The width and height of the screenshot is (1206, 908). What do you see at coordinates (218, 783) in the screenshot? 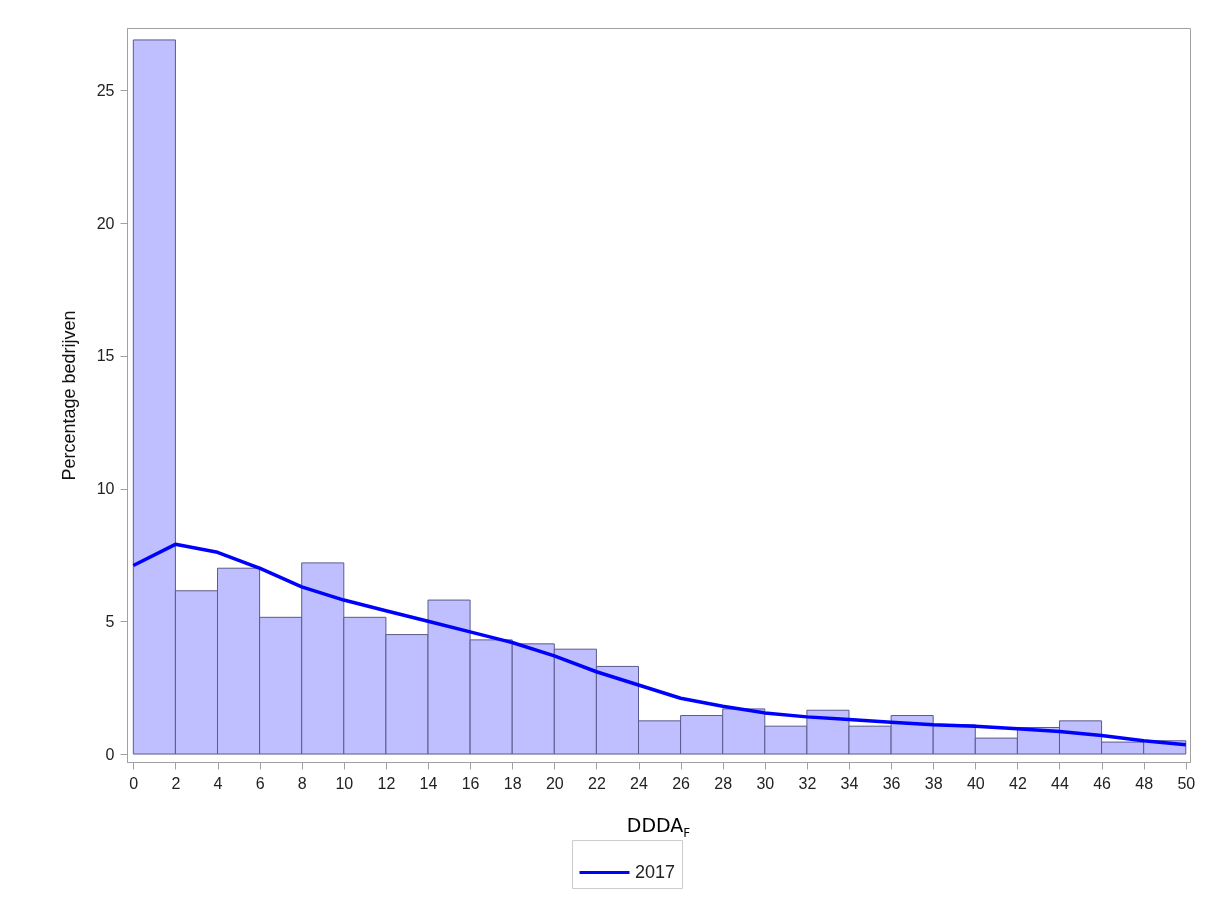
I see `x-tick-label: 4` at bounding box center [218, 783].